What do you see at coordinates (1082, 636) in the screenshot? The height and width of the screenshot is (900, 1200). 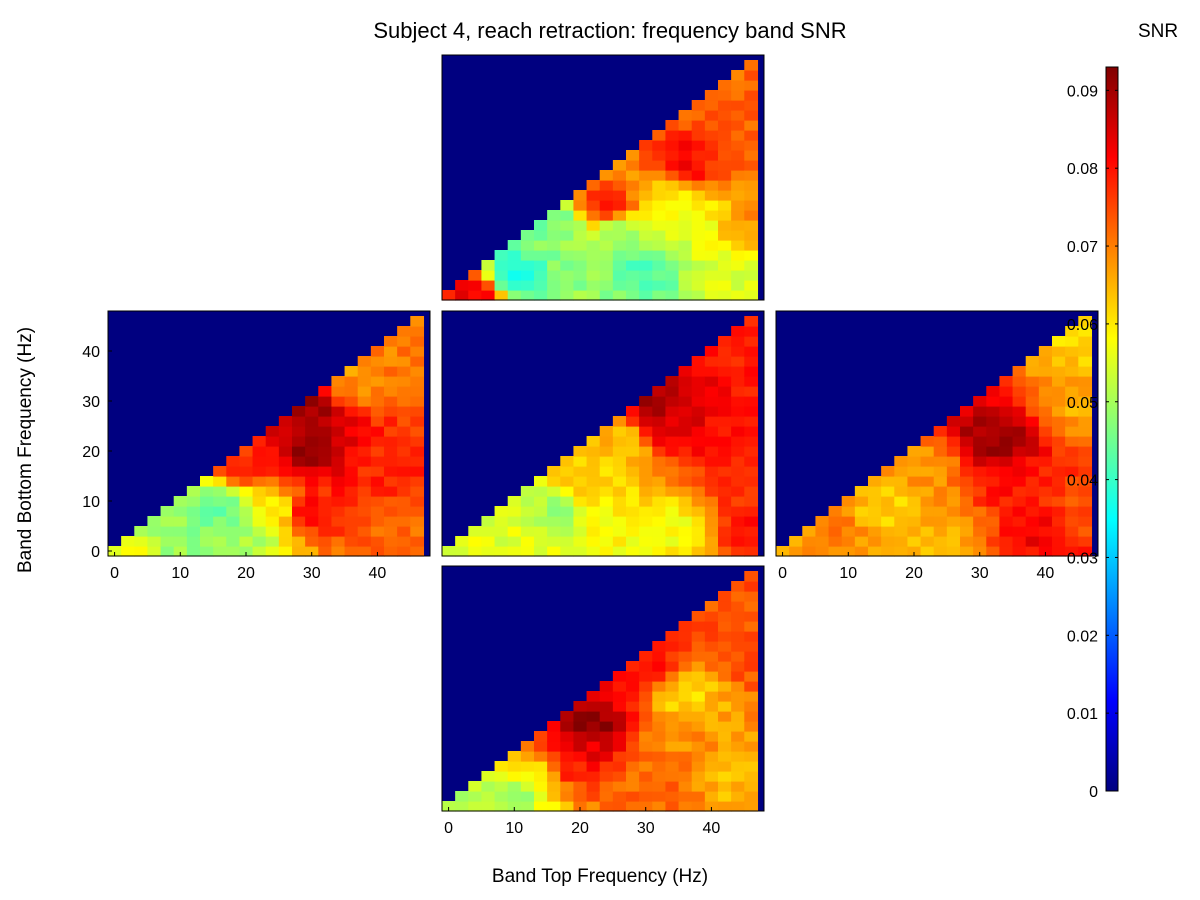 I see `colorbar-tick-label: 0.02` at bounding box center [1082, 636].